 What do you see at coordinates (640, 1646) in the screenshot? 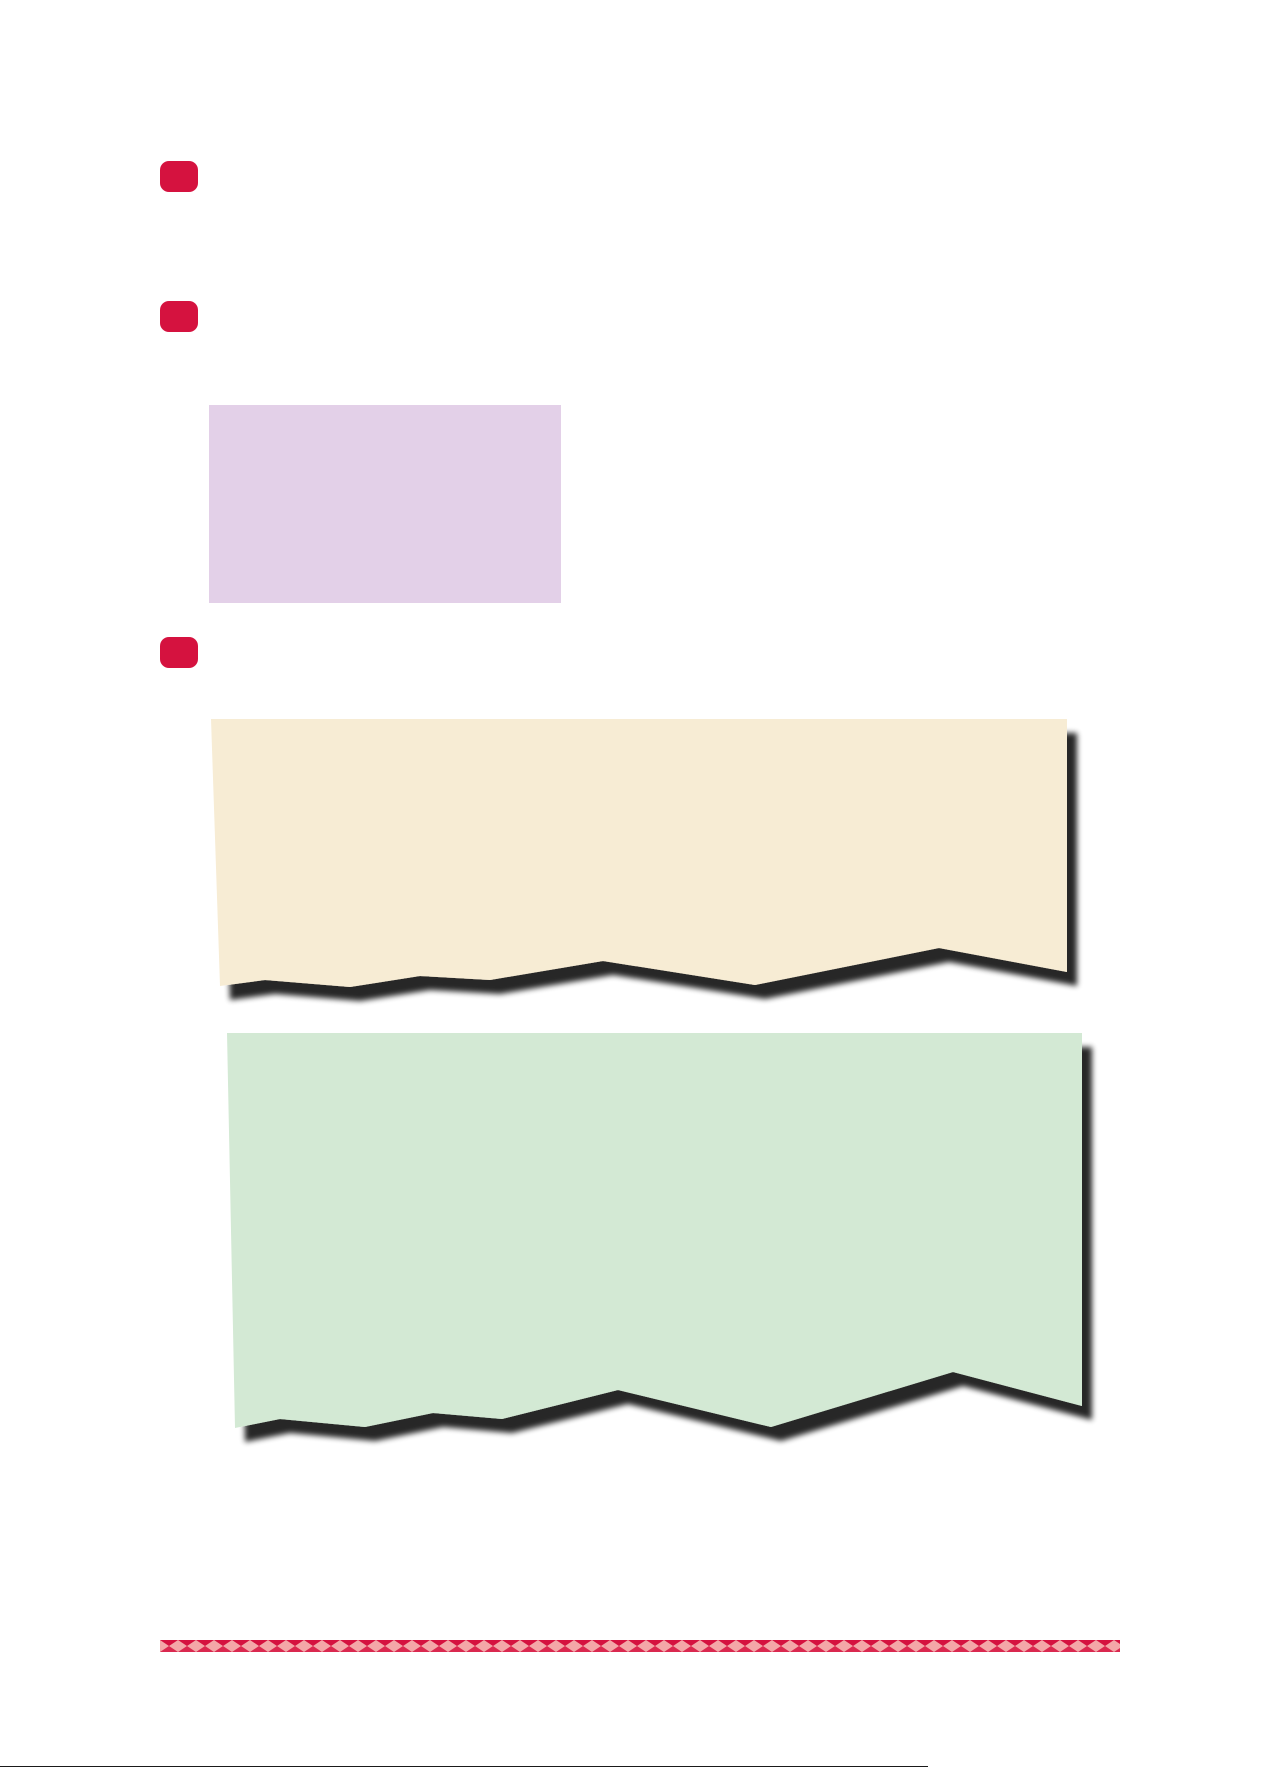
I see `zigzag-ribbon` at bounding box center [640, 1646].